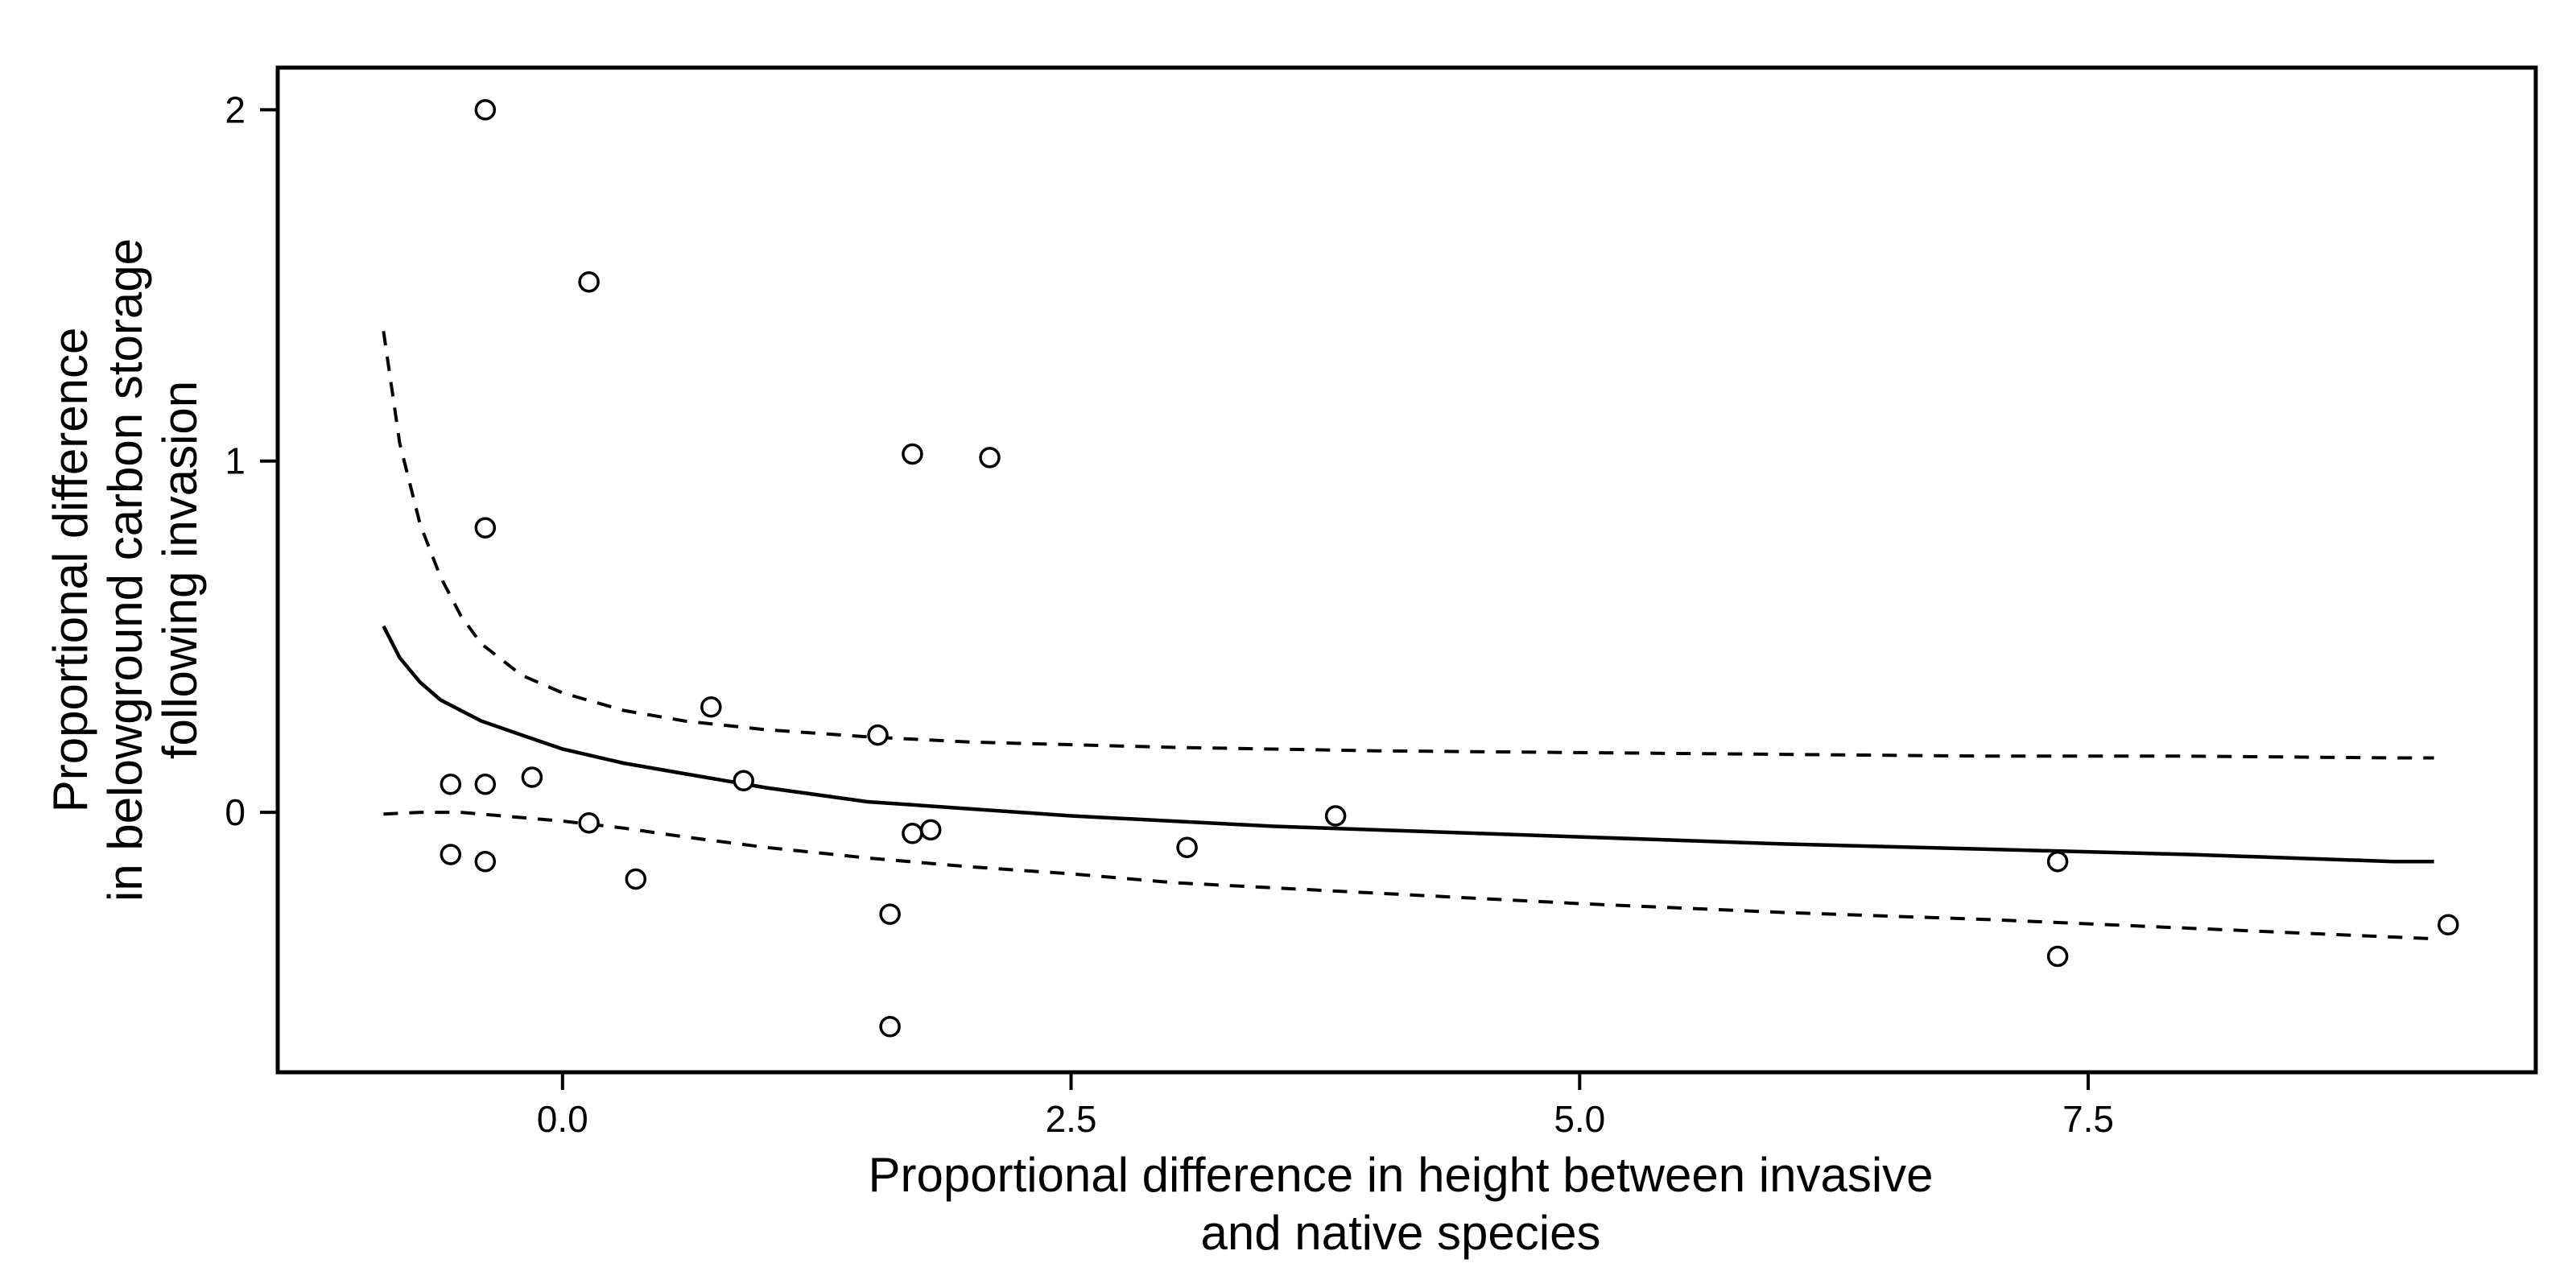 Image resolution: width=2576 pixels, height=1288 pixels. What do you see at coordinates (1071, 1119) in the screenshot?
I see `x-tick-label: 2.5` at bounding box center [1071, 1119].